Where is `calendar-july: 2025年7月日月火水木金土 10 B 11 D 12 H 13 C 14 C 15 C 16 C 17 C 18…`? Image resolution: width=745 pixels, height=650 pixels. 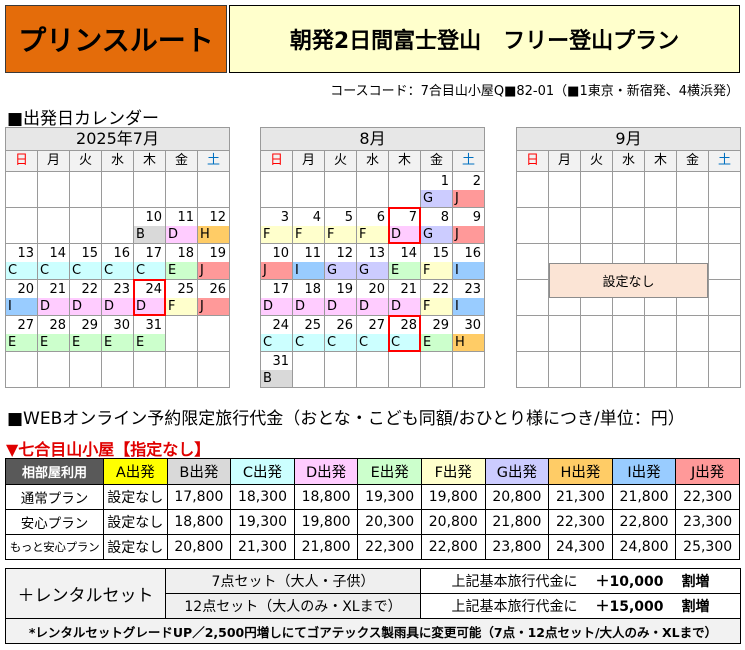
calendar-july: 2025年7月日月火水木金土 10 B 11 D 12 H 13 C 14 C 15 C 16 C 17 C 18… is located at coordinates (117, 257).